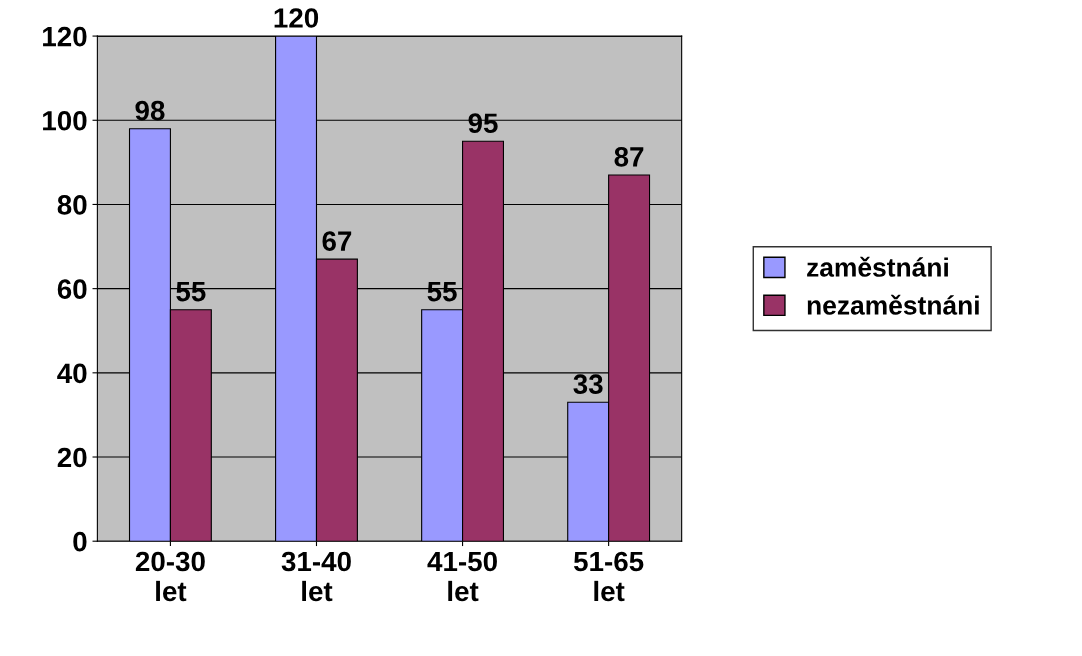 The width and height of the screenshot is (1082, 656). I want to click on data-label: 87, so click(629, 157).